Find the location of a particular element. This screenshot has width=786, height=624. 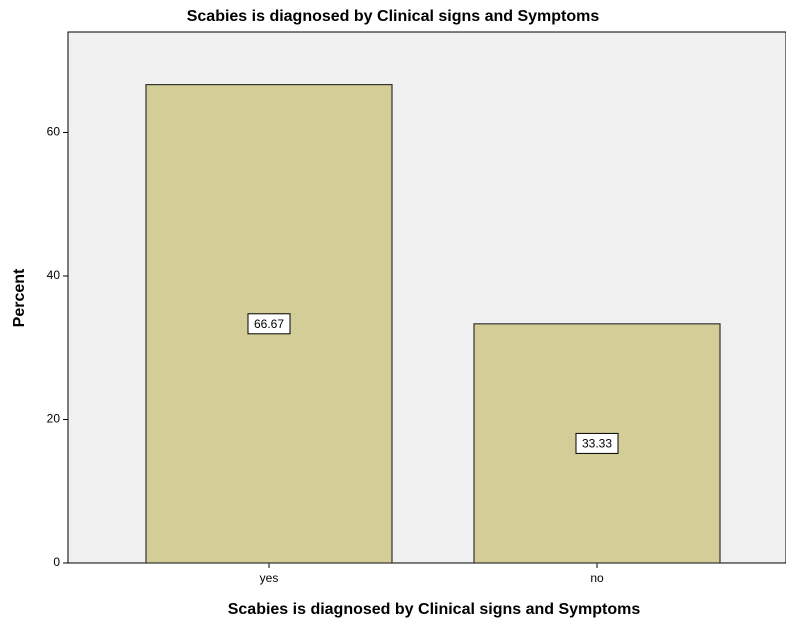

data-label: 33.33 is located at coordinates (597, 444).